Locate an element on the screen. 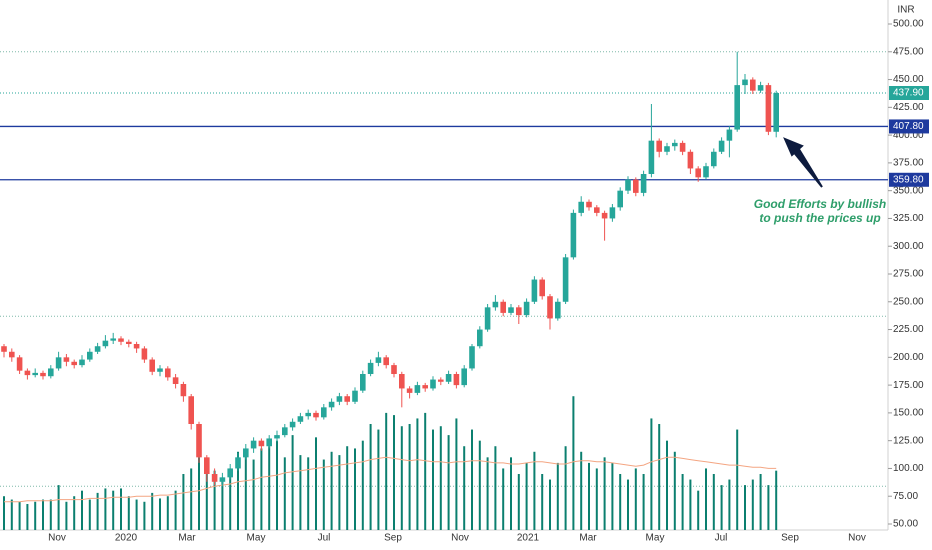 The image size is (932, 550). y-tick-label: 75.00 is located at coordinates (905, 496).